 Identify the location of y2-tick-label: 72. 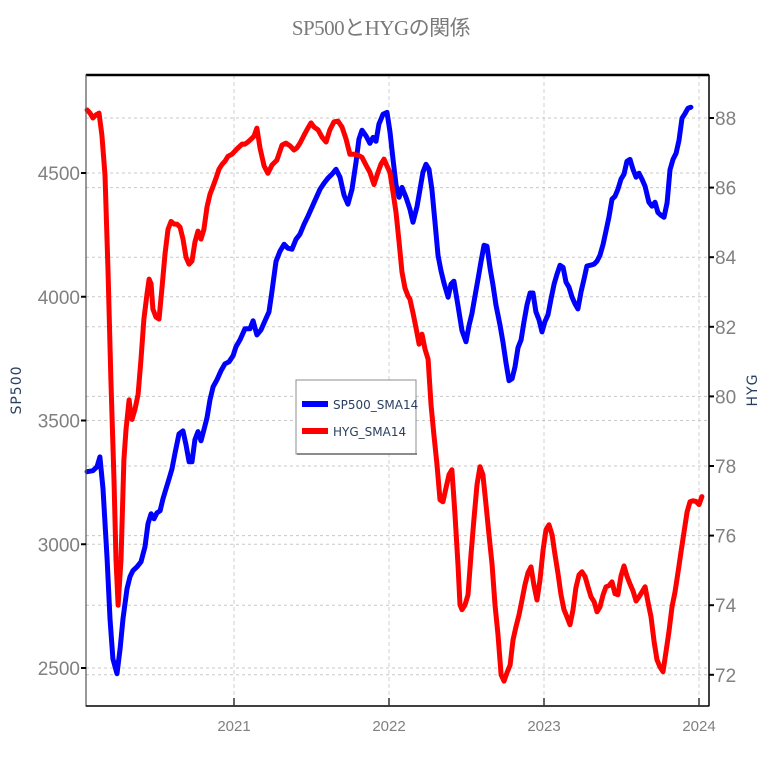
(725, 676).